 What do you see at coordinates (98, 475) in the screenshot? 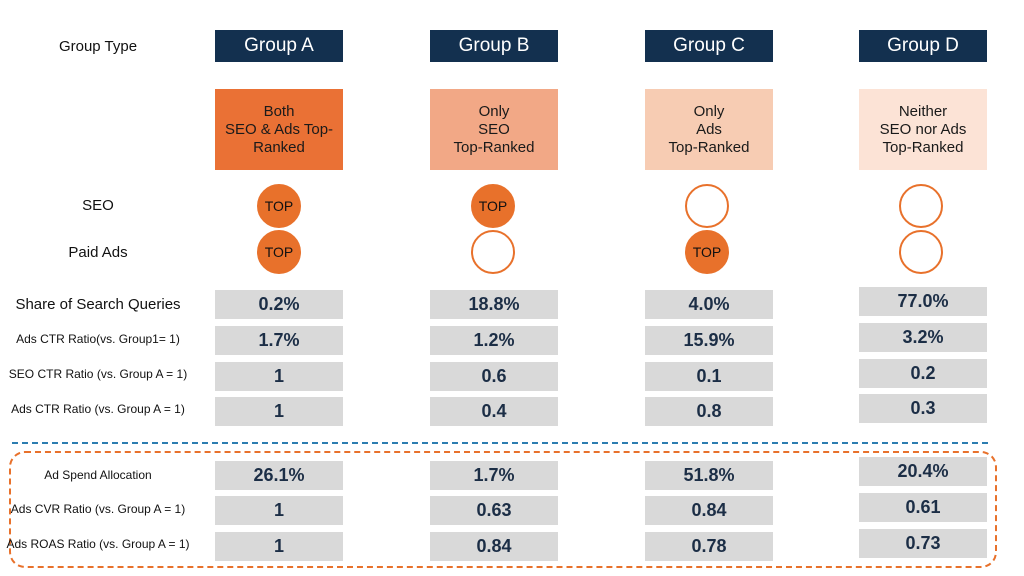
I see `label-ad-spend-allocation: Ad Spend Allocation` at bounding box center [98, 475].